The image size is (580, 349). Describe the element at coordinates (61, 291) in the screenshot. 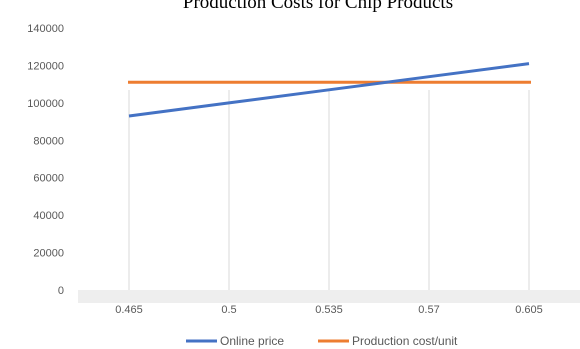

I see `y-tick-label: 0` at that location.